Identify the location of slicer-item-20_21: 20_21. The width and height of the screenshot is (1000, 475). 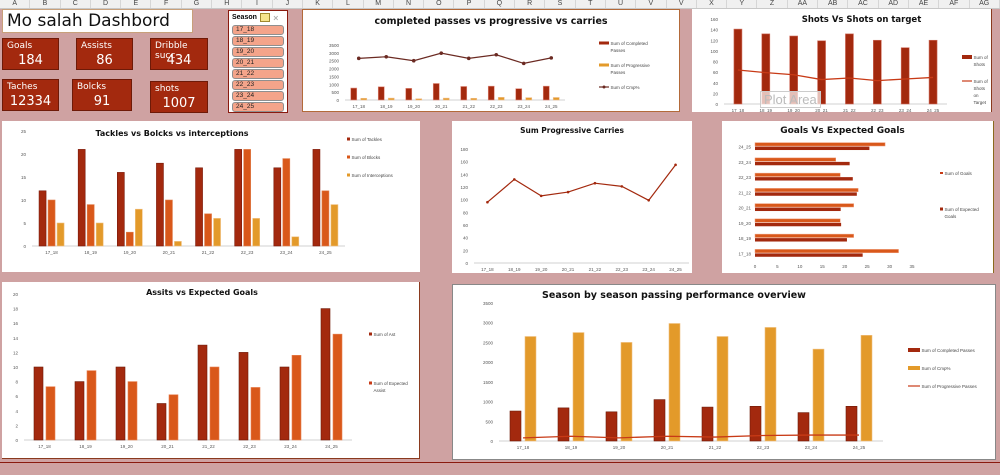
(258, 63).